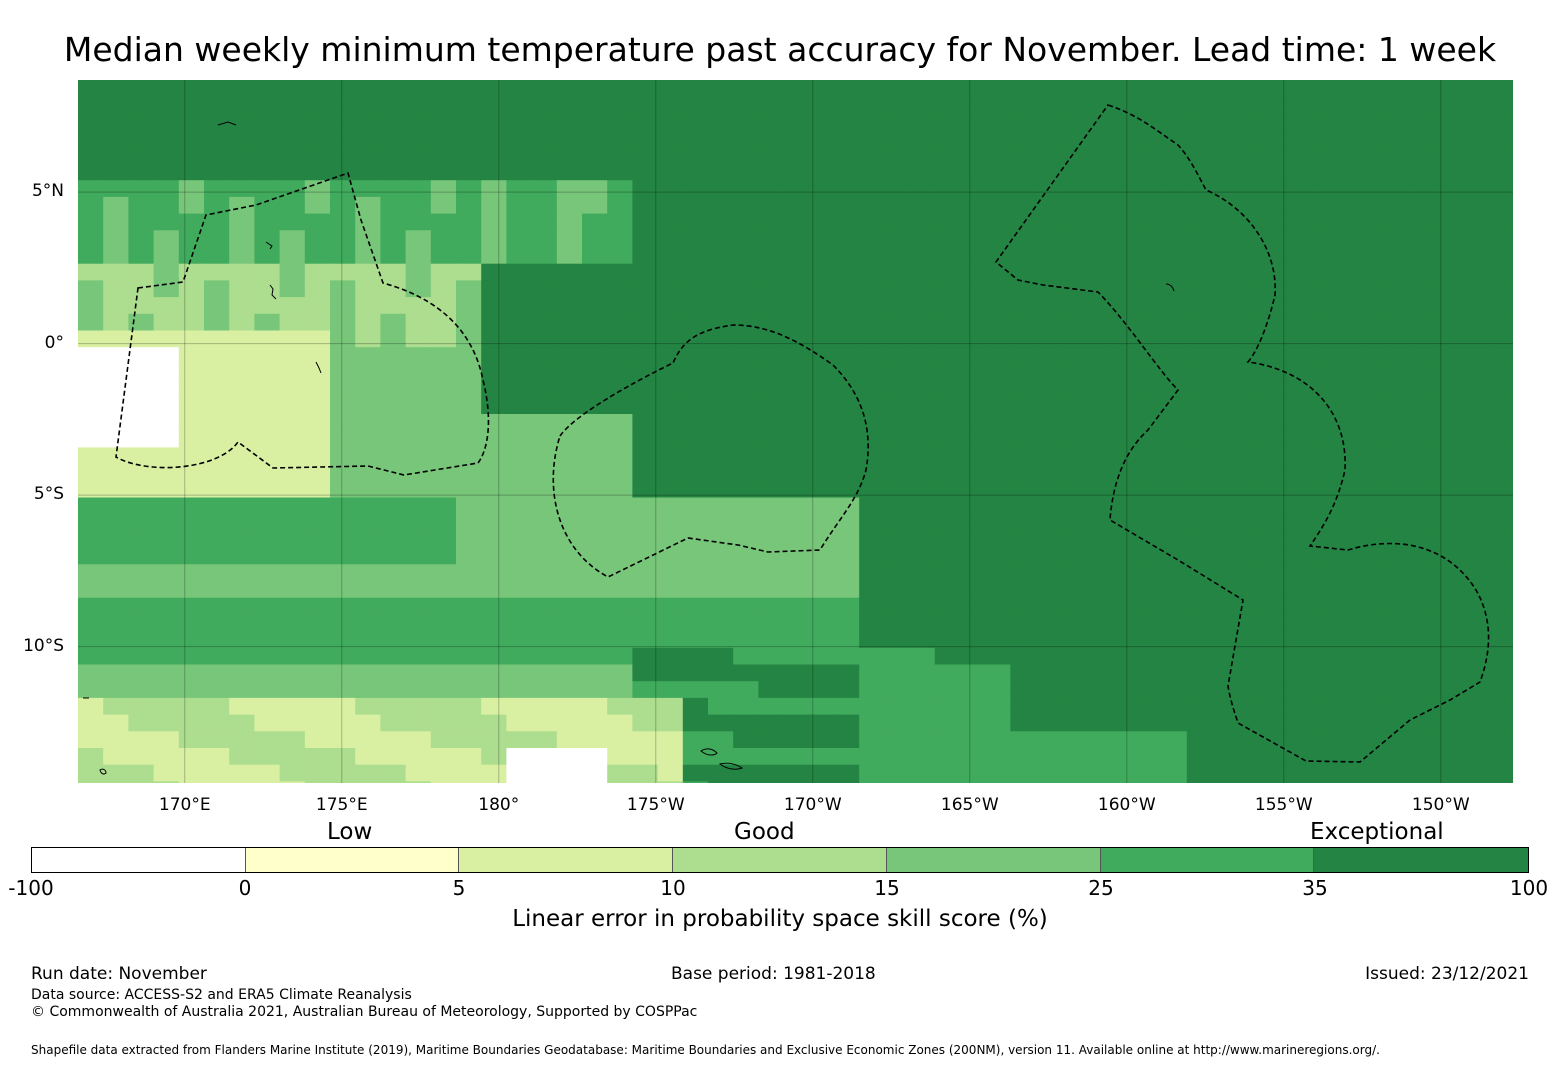 The image size is (1560, 1065). What do you see at coordinates (43, 645) in the screenshot?
I see `lat-tick-label: 10°S` at bounding box center [43, 645].